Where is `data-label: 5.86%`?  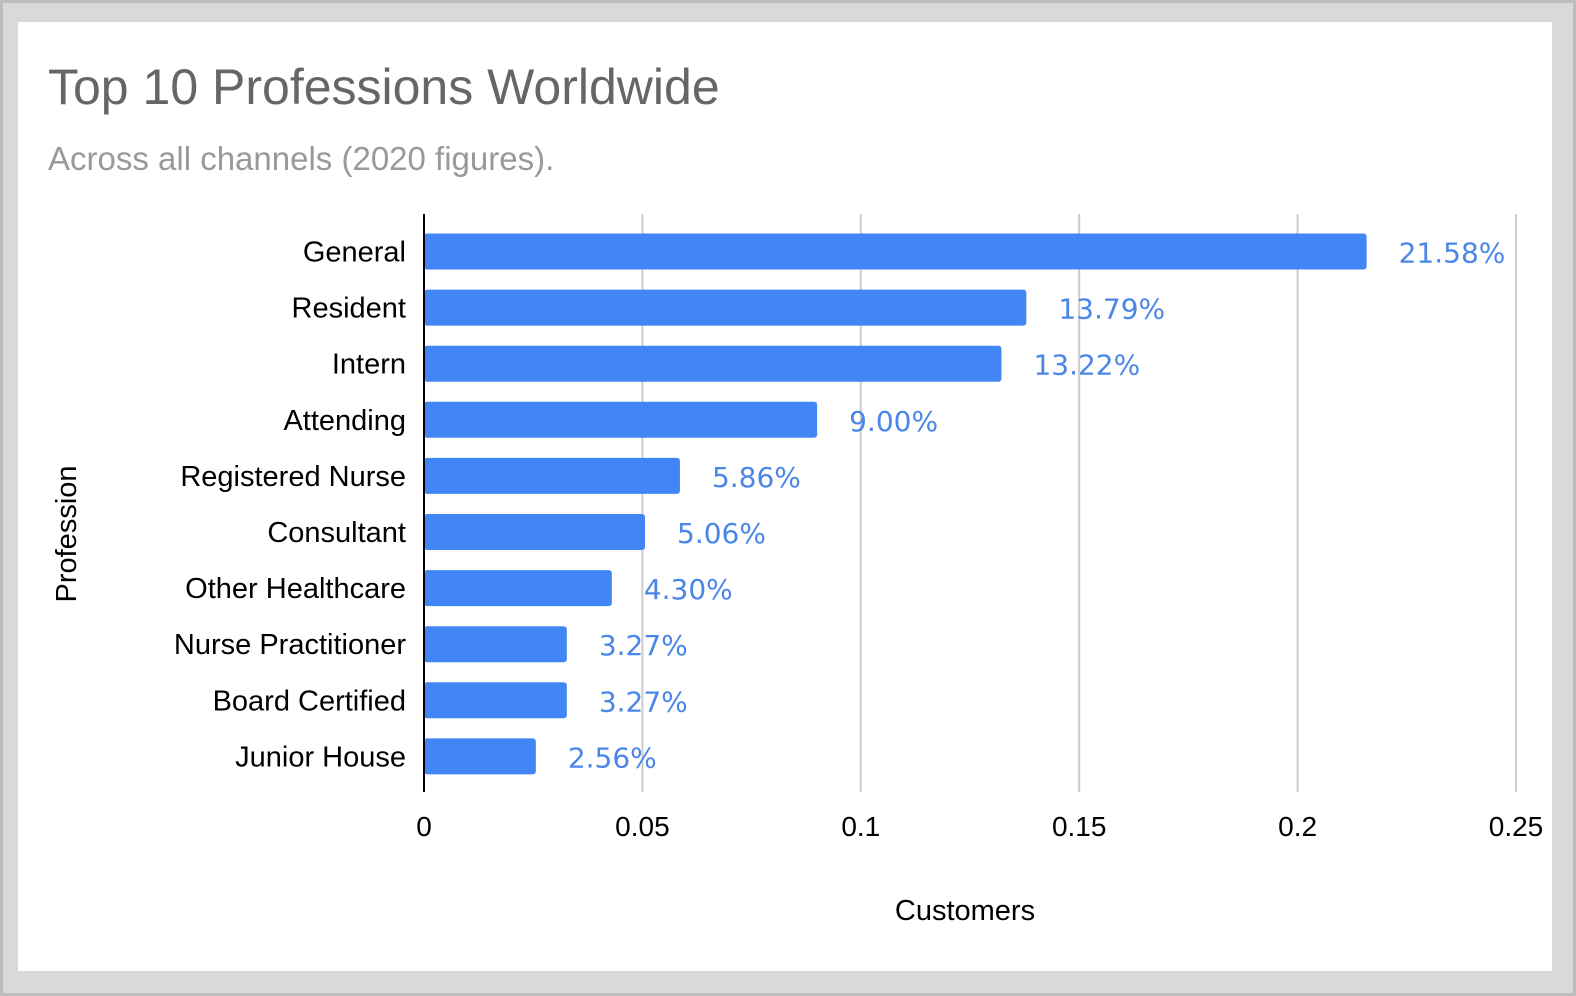 data-label: 5.86% is located at coordinates (756, 477).